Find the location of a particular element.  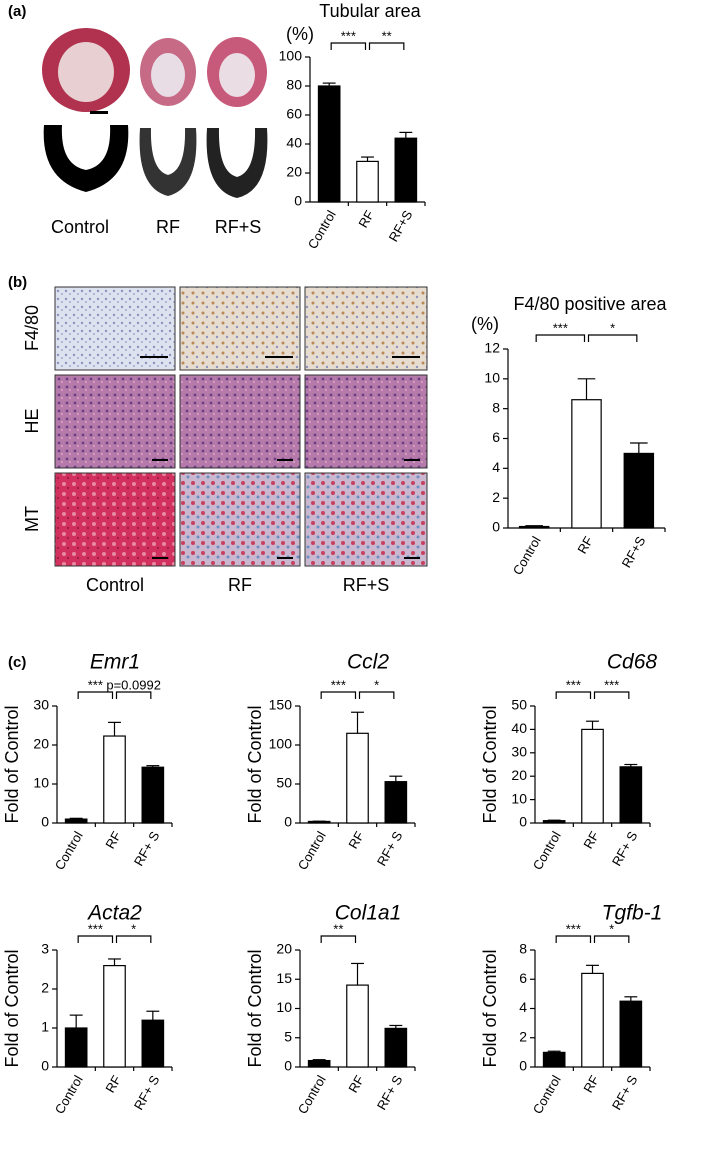

column-label: Control is located at coordinates (115, 585).